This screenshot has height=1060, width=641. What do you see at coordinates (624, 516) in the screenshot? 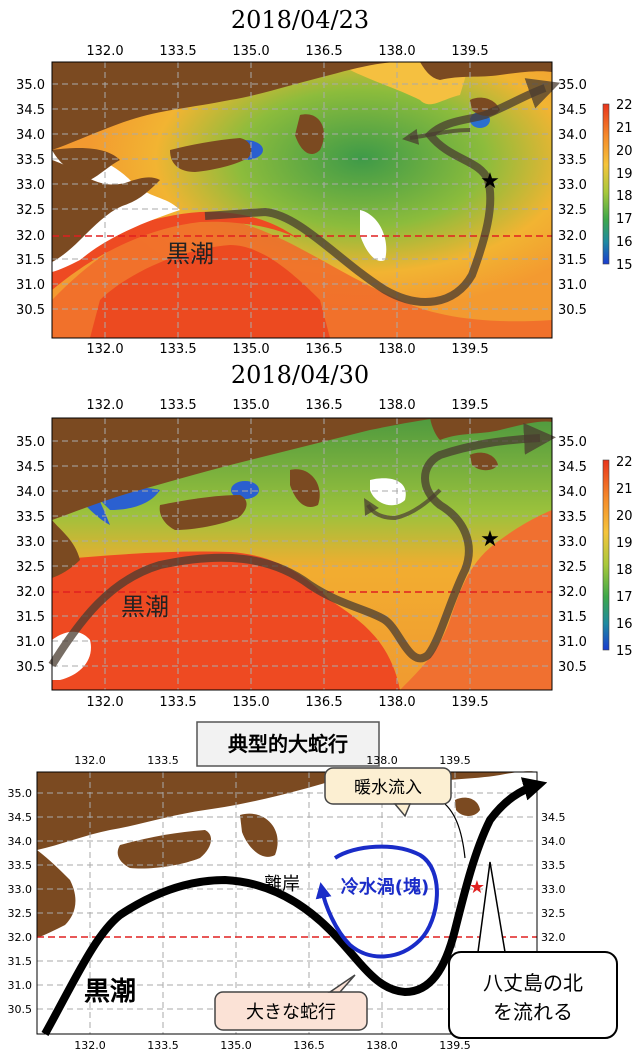
I see `colorbar-tick: 20` at bounding box center [624, 516].